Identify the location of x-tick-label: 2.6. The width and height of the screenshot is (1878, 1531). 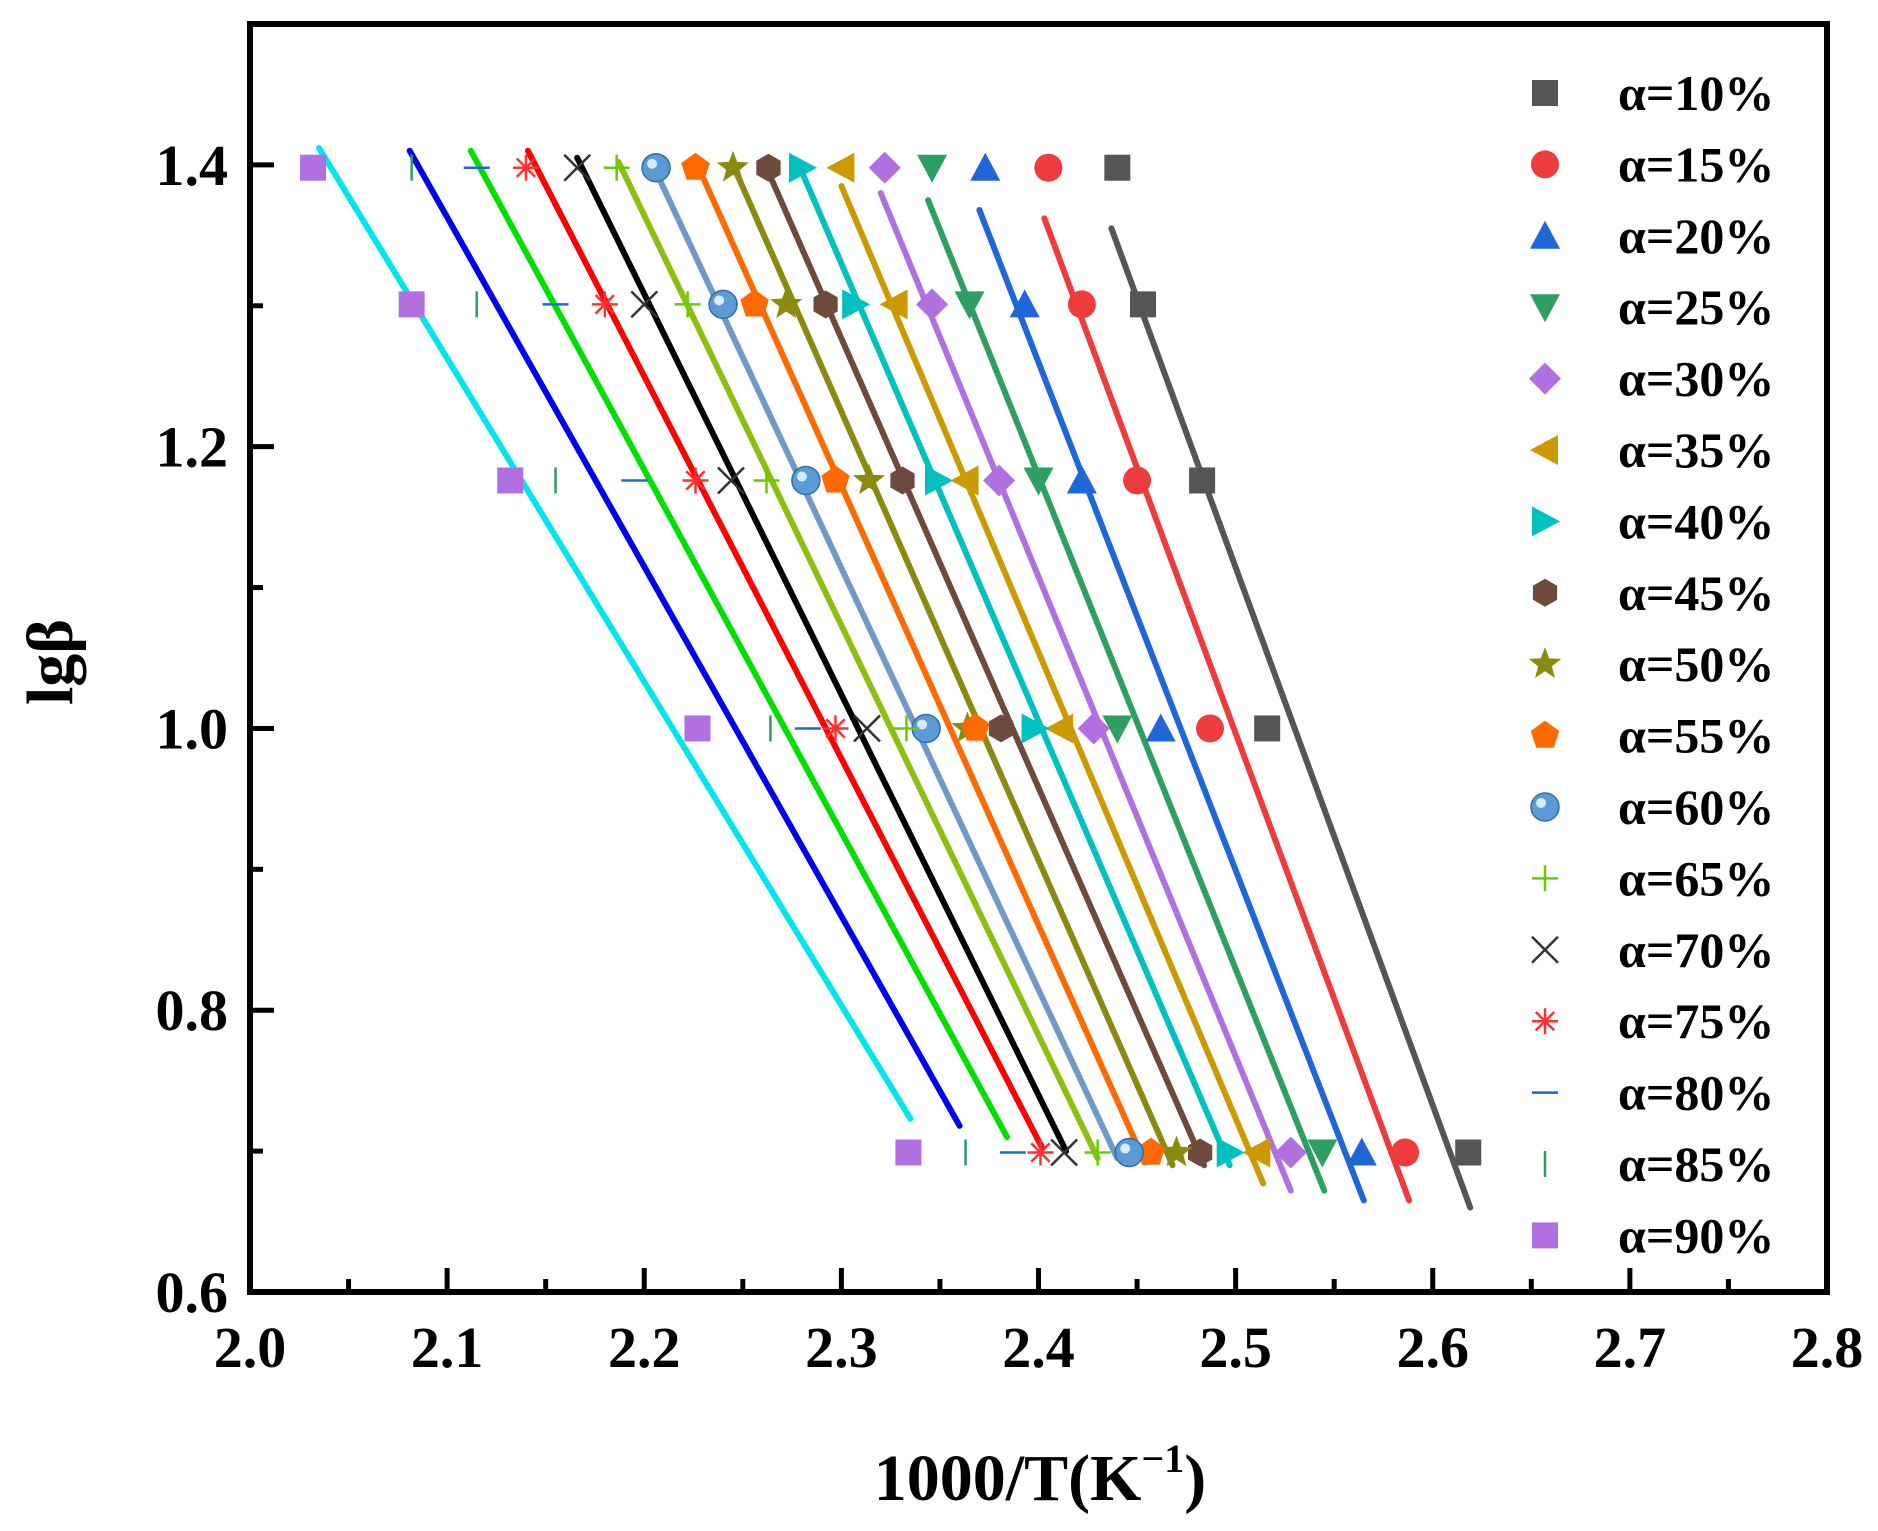
(1433, 1347).